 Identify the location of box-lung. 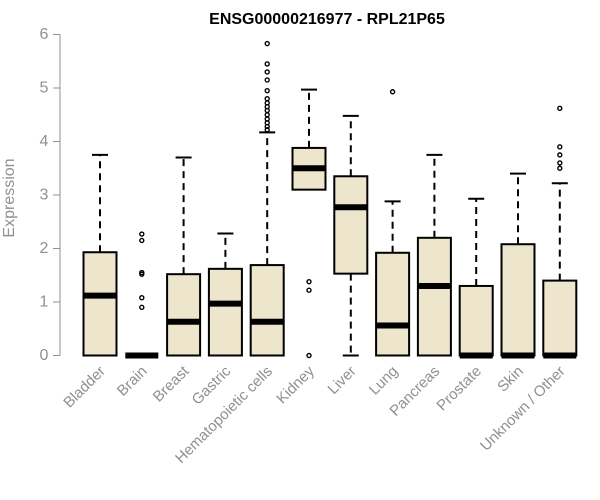
(393, 223).